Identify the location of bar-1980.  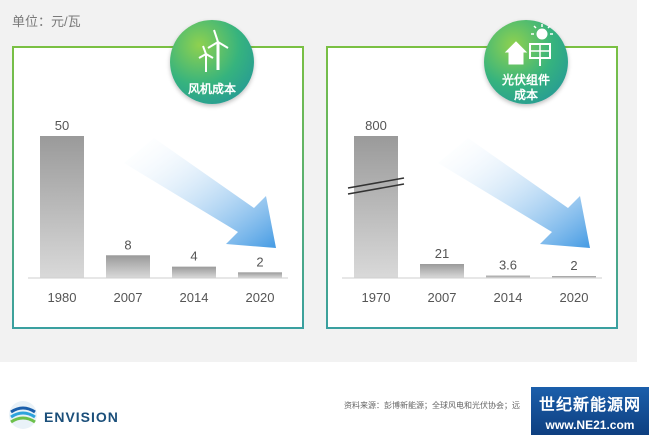
(62, 207).